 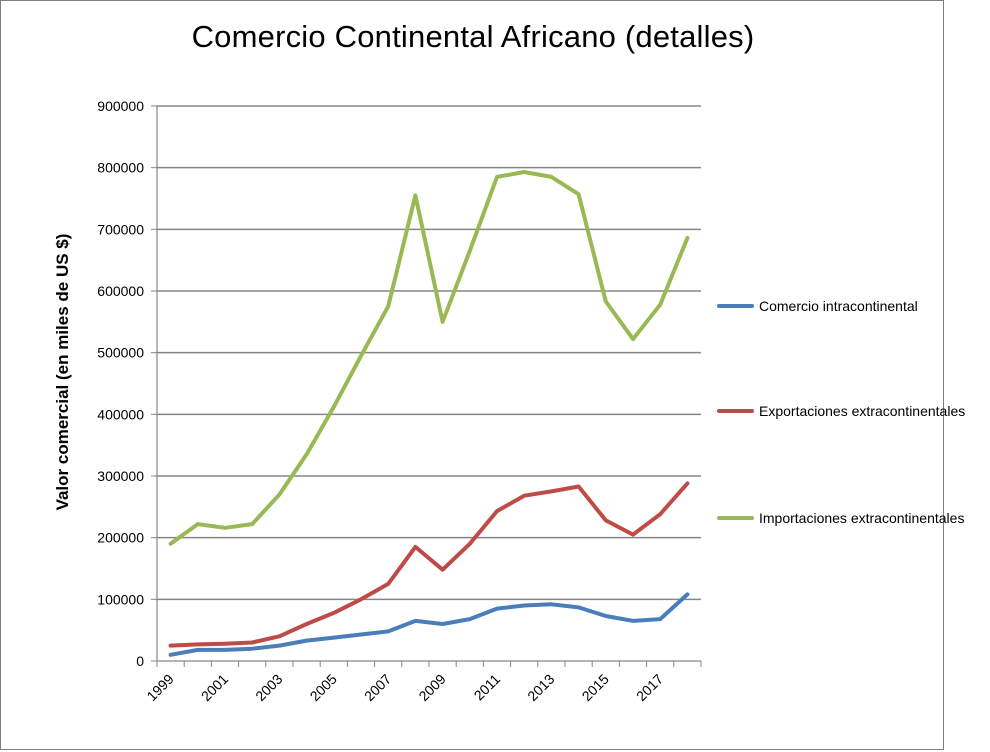 I want to click on y-tick-label: 300000, so click(x=120, y=476).